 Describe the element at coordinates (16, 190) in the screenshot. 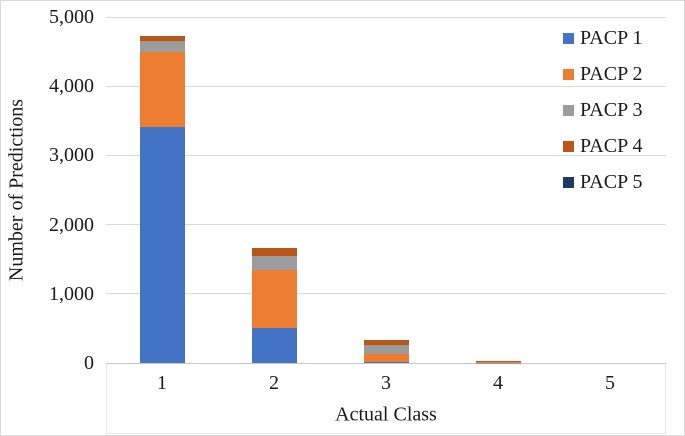

I see `y-axis-title: Number of Predictions` at that location.